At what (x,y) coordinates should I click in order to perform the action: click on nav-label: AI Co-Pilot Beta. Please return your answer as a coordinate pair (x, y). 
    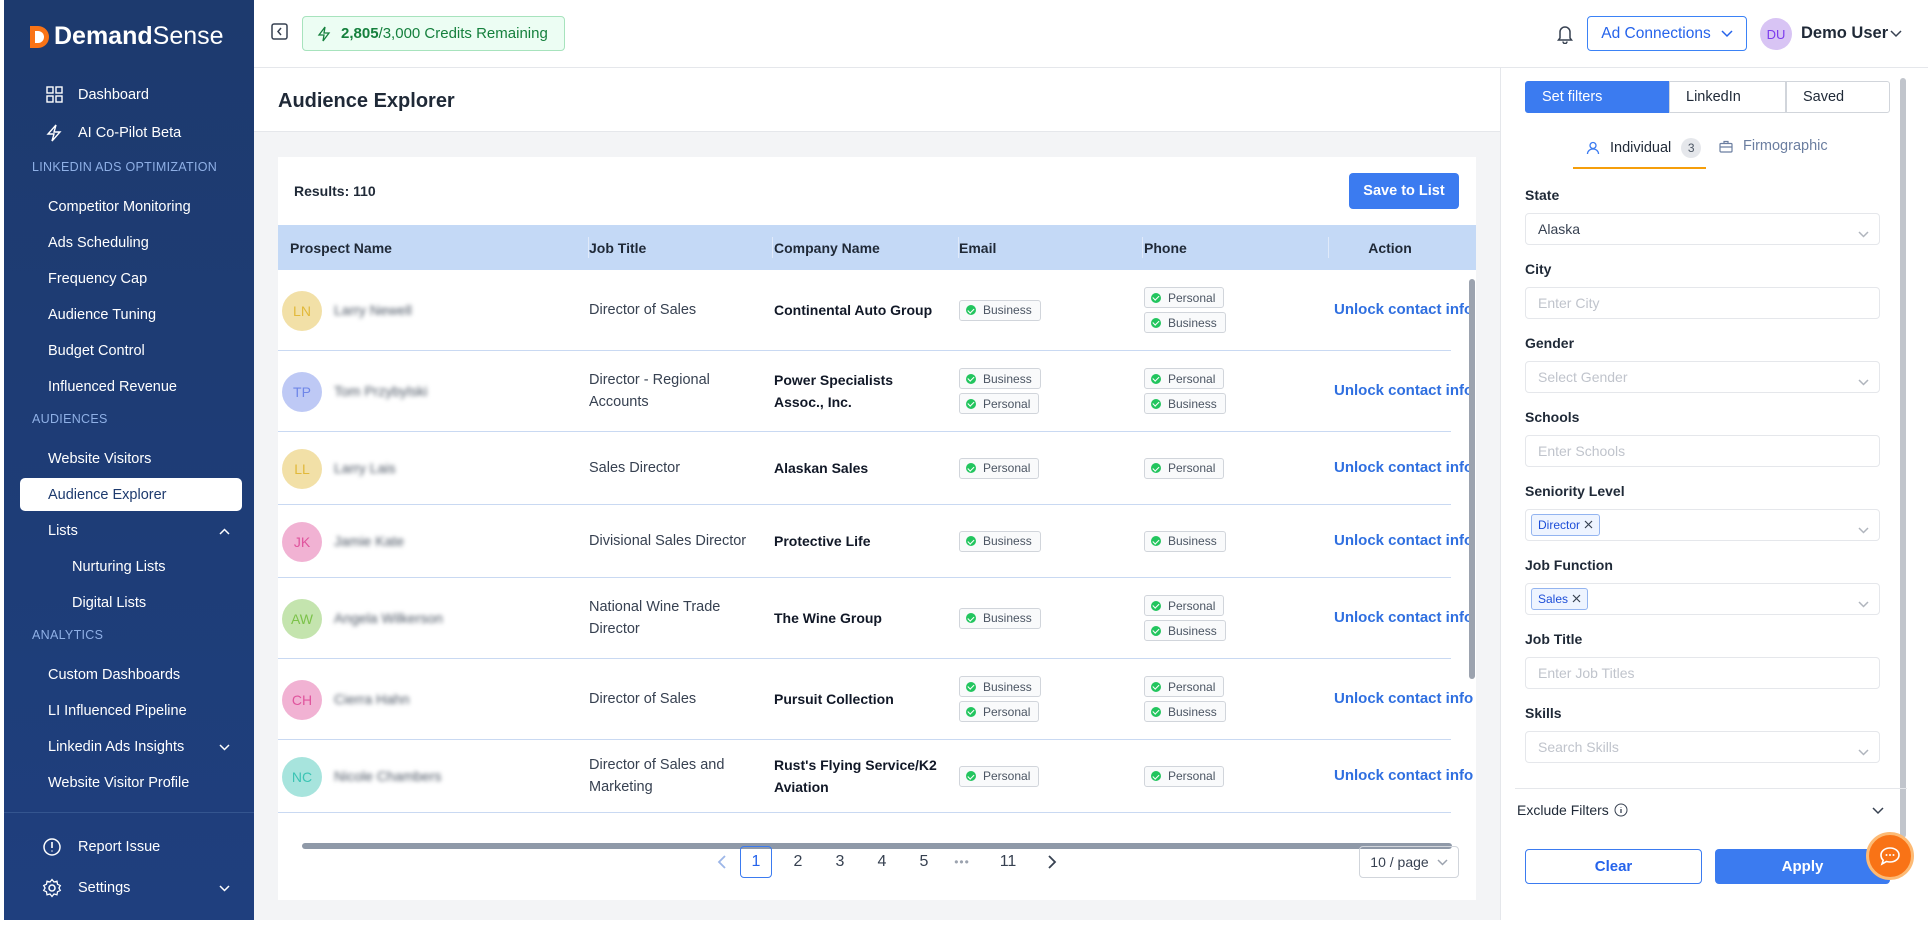
    Looking at the image, I should click on (130, 132).